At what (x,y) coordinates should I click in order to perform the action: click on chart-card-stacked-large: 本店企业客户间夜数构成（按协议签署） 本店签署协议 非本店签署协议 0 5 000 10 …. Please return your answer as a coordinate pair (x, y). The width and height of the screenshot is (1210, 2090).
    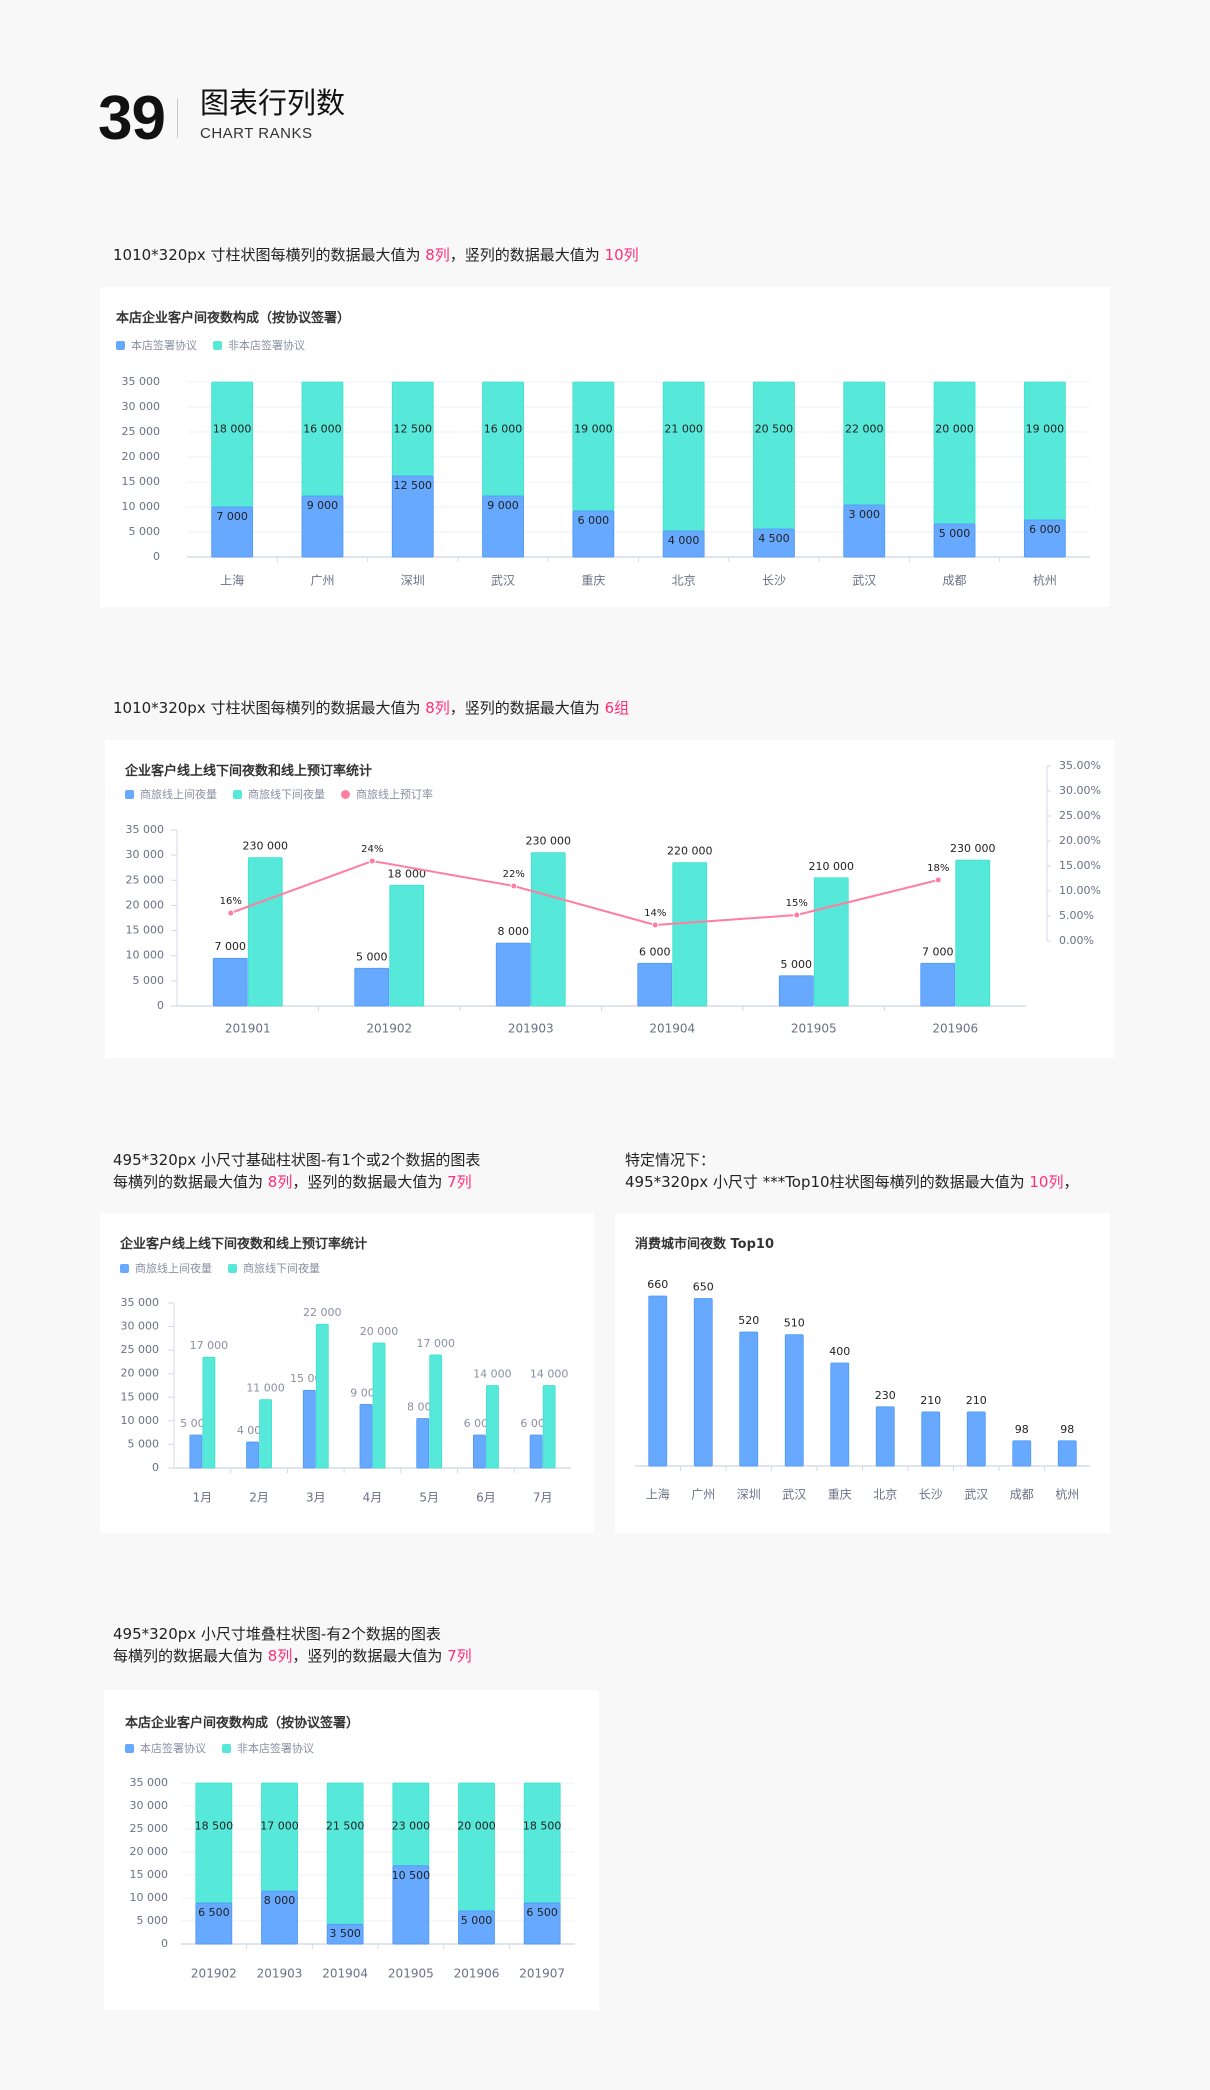
    Looking at the image, I should click on (605, 447).